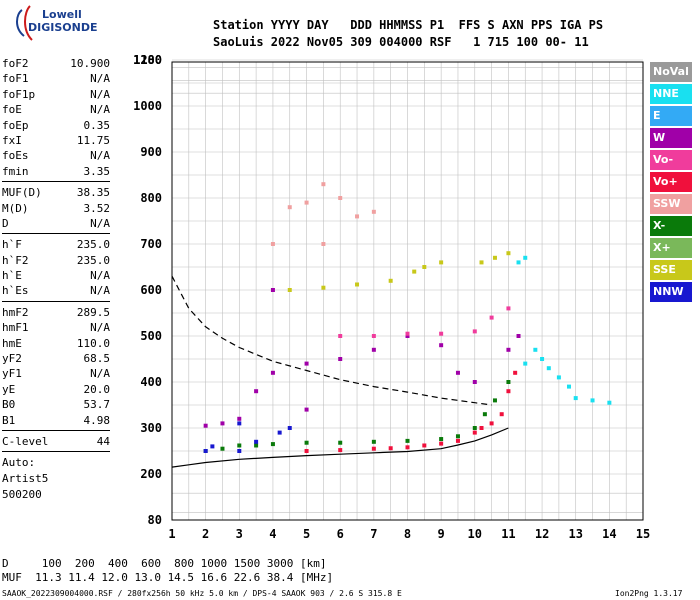  What do you see at coordinates (93, 343) in the screenshot?
I see `param-value: 110.0` at bounding box center [93, 343].